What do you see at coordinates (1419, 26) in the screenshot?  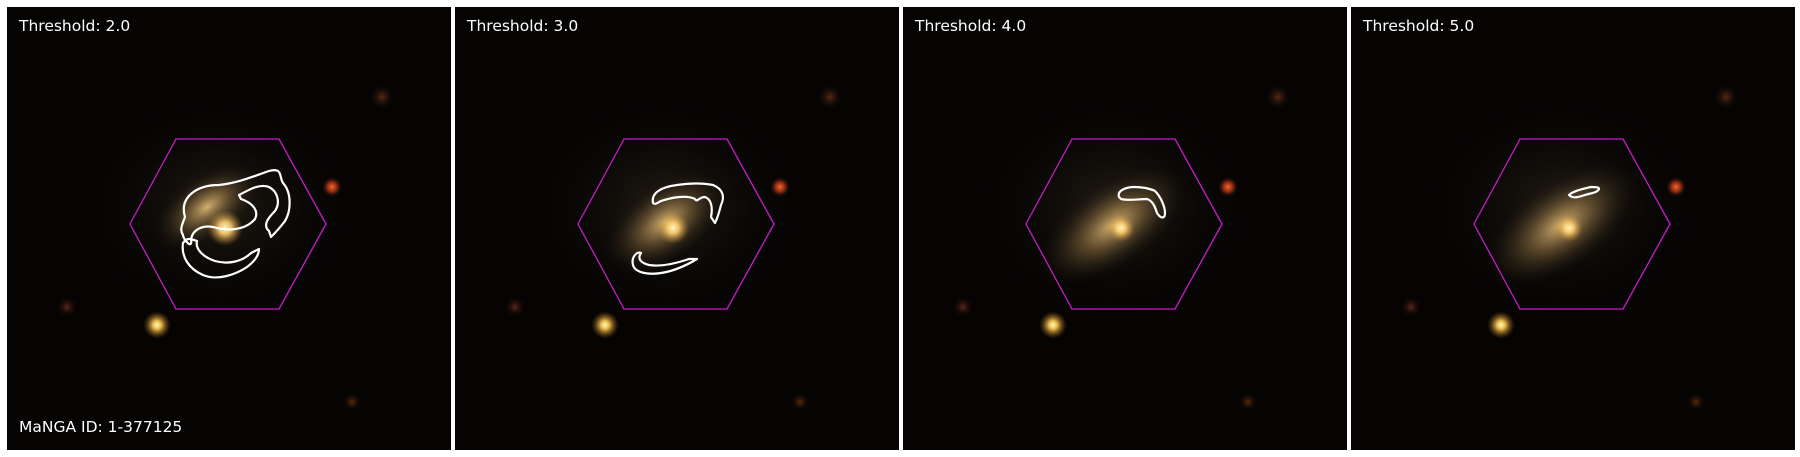 I see `threshold-label: Threshold: 5.0` at bounding box center [1419, 26].